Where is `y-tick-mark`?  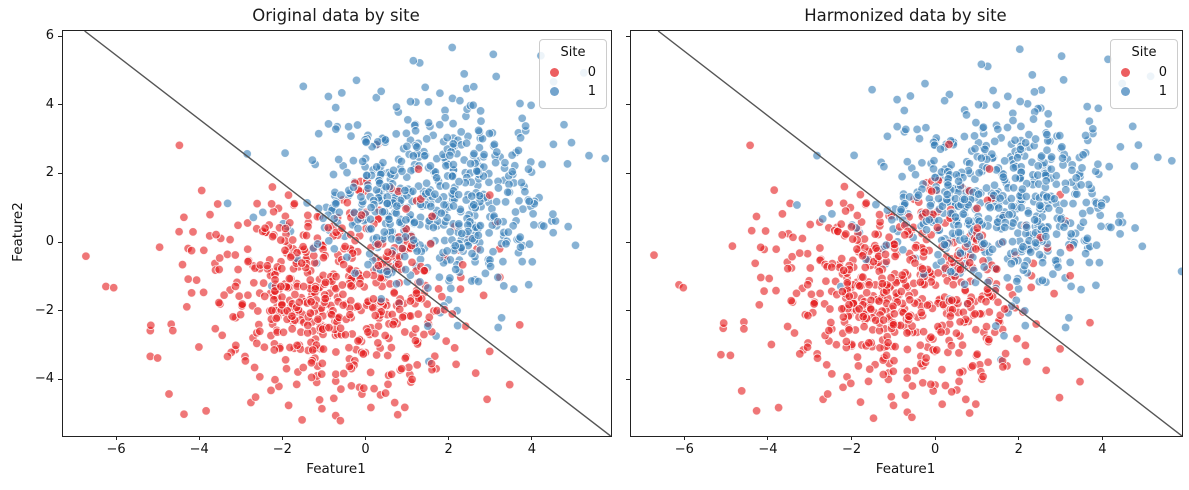
y-tick-mark is located at coordinates (628, 173).